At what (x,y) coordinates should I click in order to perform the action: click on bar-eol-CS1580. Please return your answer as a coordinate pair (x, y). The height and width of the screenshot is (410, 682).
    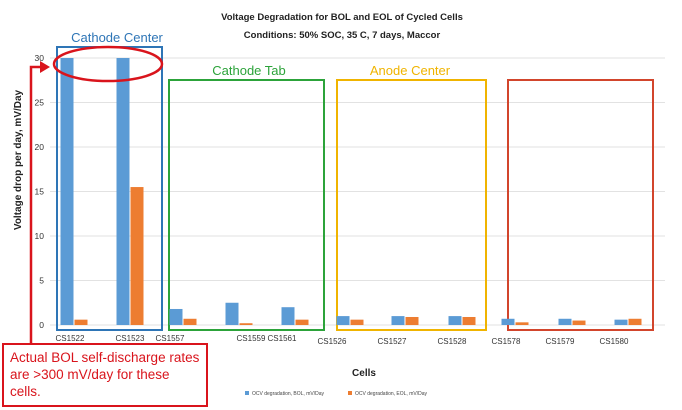
    Looking at the image, I should click on (635, 321).